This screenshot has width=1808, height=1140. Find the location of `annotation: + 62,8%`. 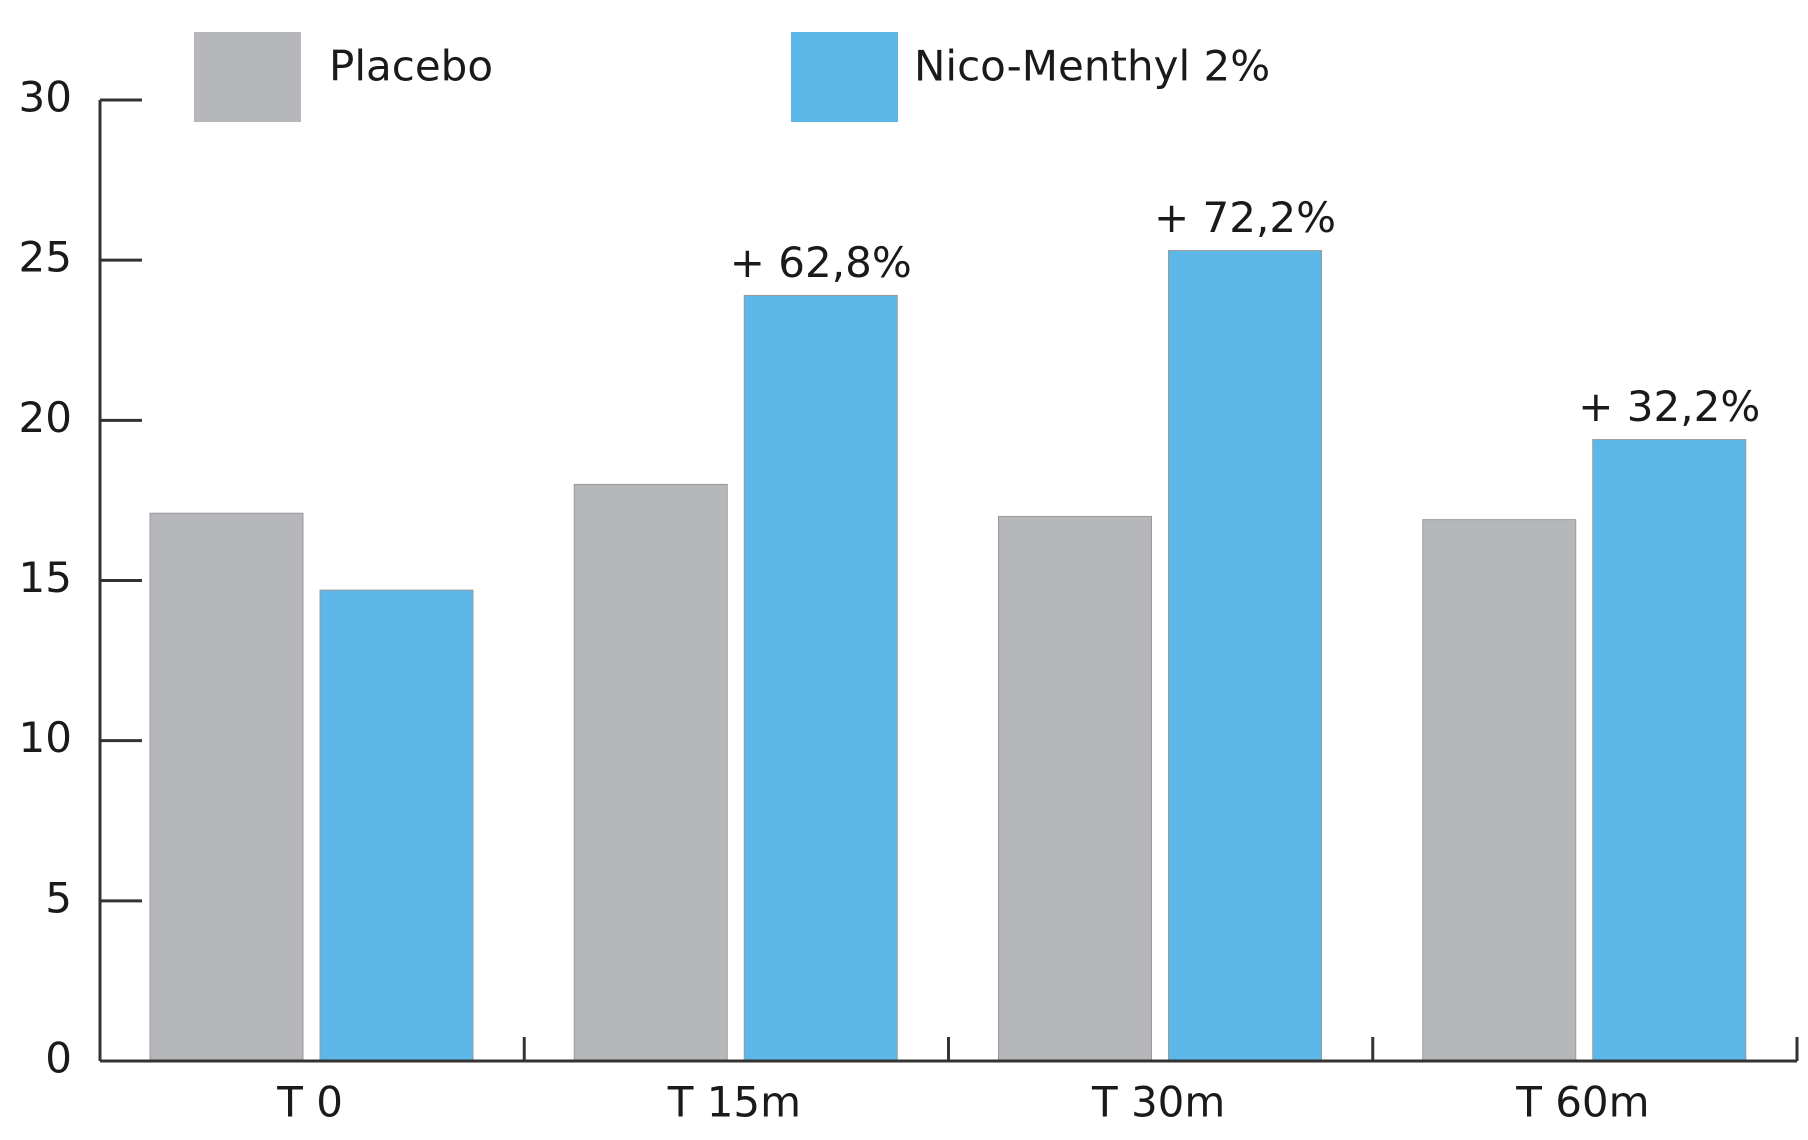

annotation: + 62,8% is located at coordinates (821, 262).